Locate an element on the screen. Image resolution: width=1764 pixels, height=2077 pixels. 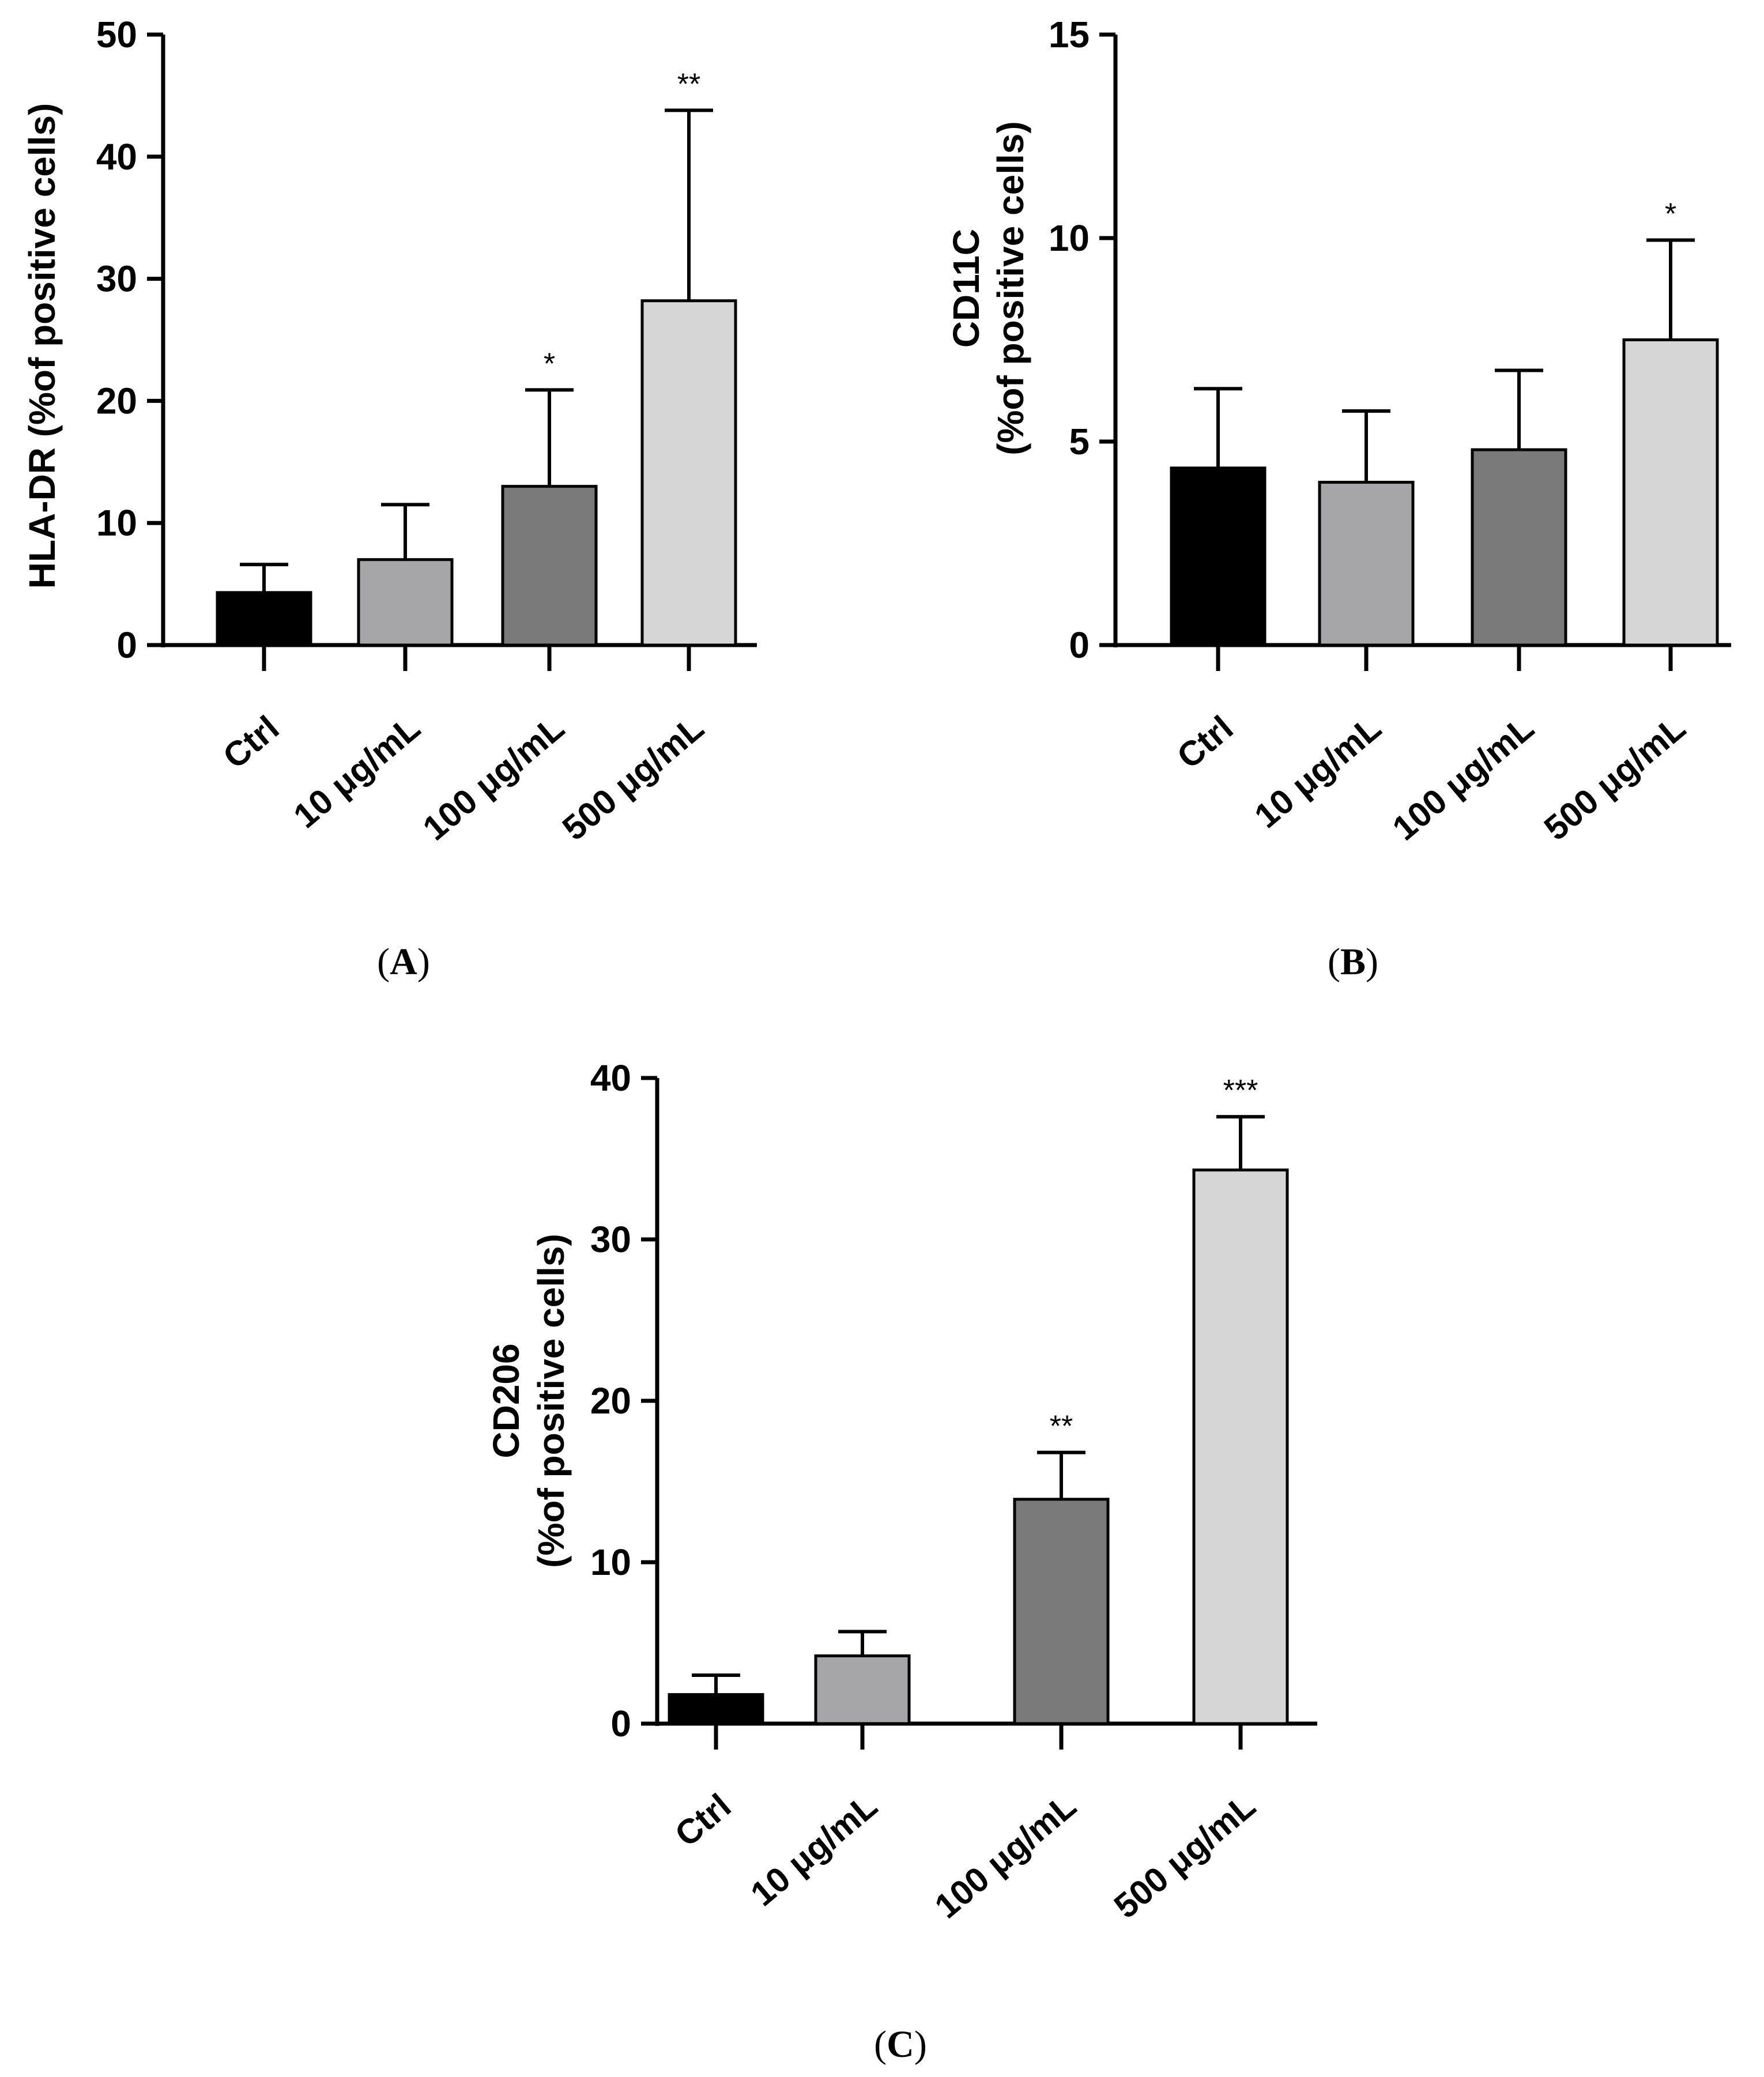
panel-label-letter: A is located at coordinates (403, 962).